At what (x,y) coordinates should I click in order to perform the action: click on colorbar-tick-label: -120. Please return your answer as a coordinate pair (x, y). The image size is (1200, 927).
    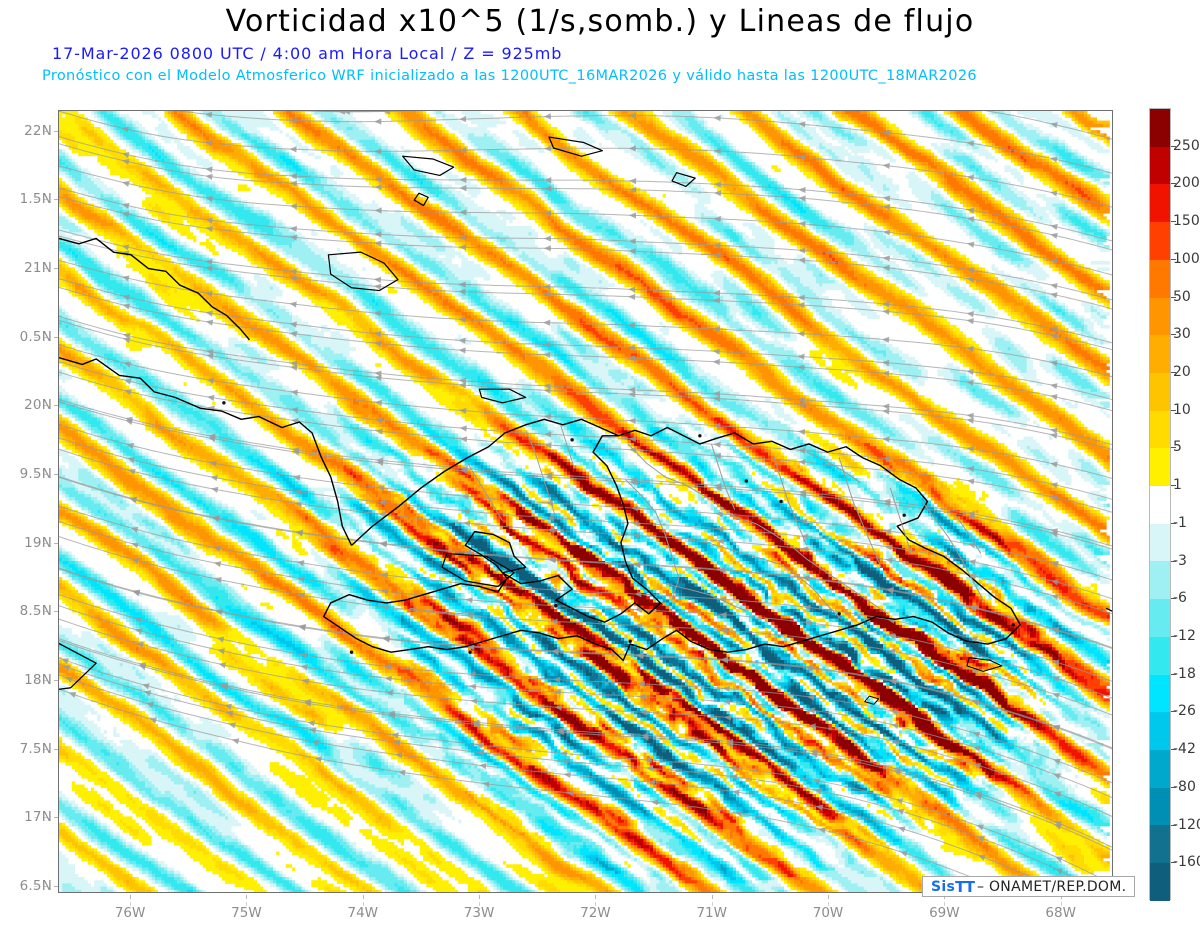
    Looking at the image, I should click on (1186, 825).